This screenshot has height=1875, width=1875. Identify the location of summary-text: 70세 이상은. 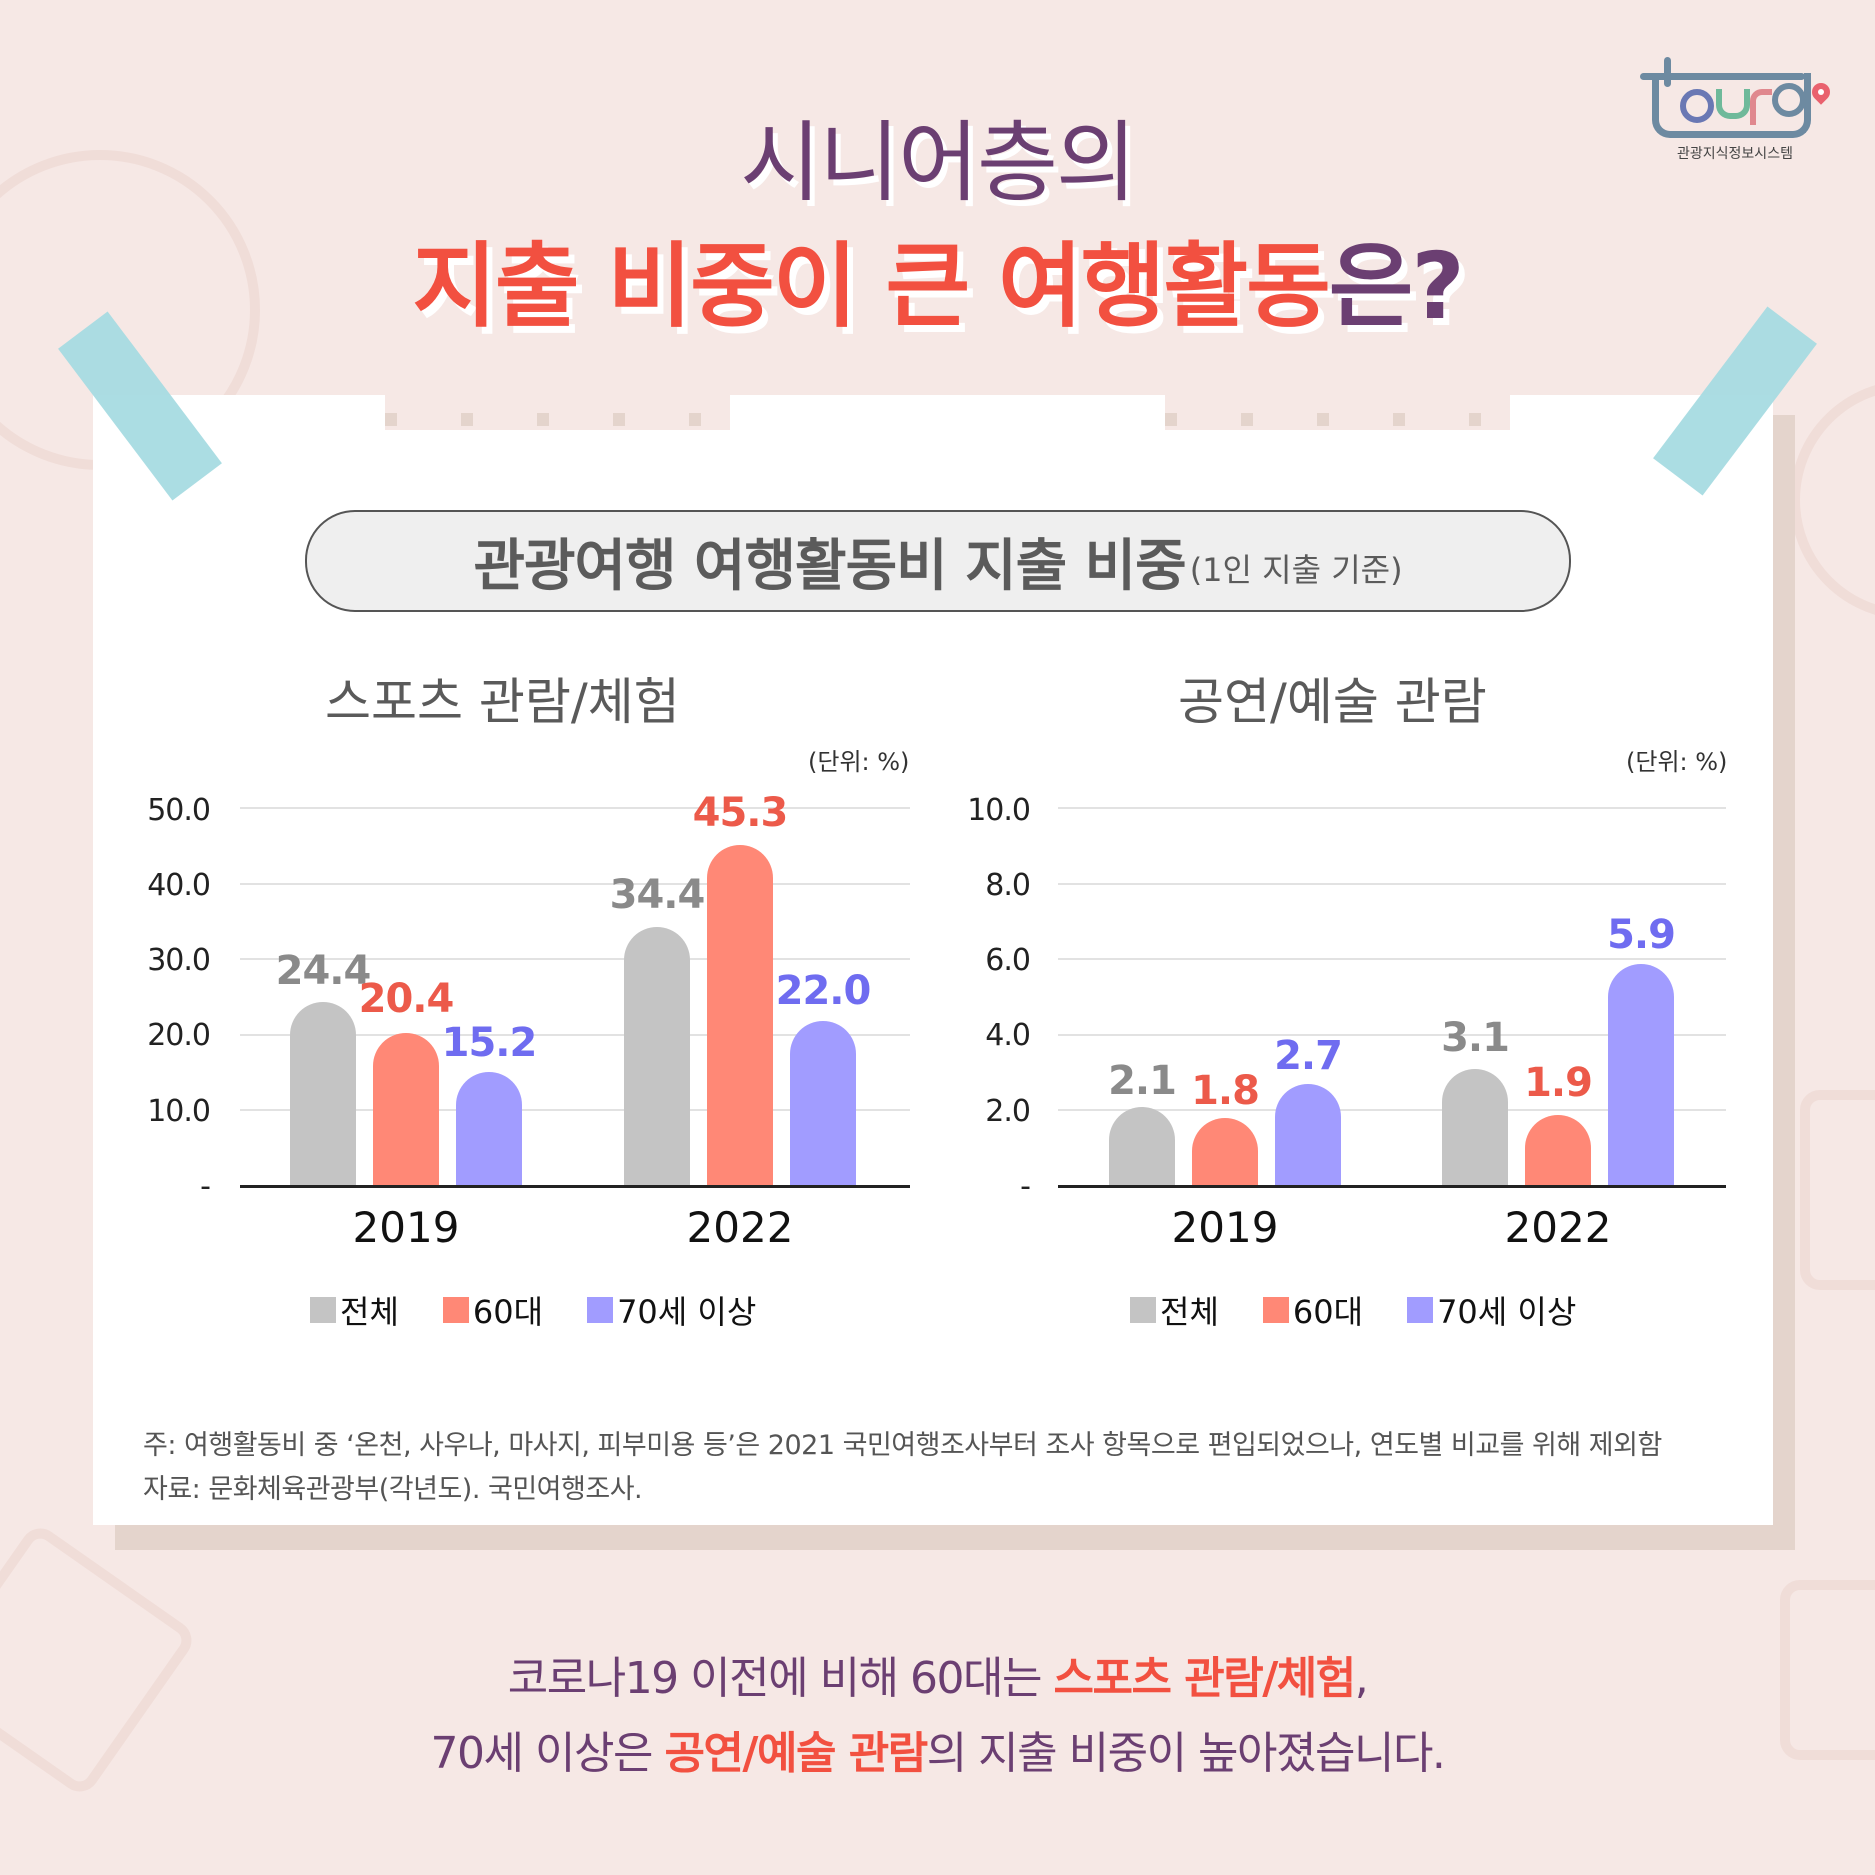
(547, 1753).